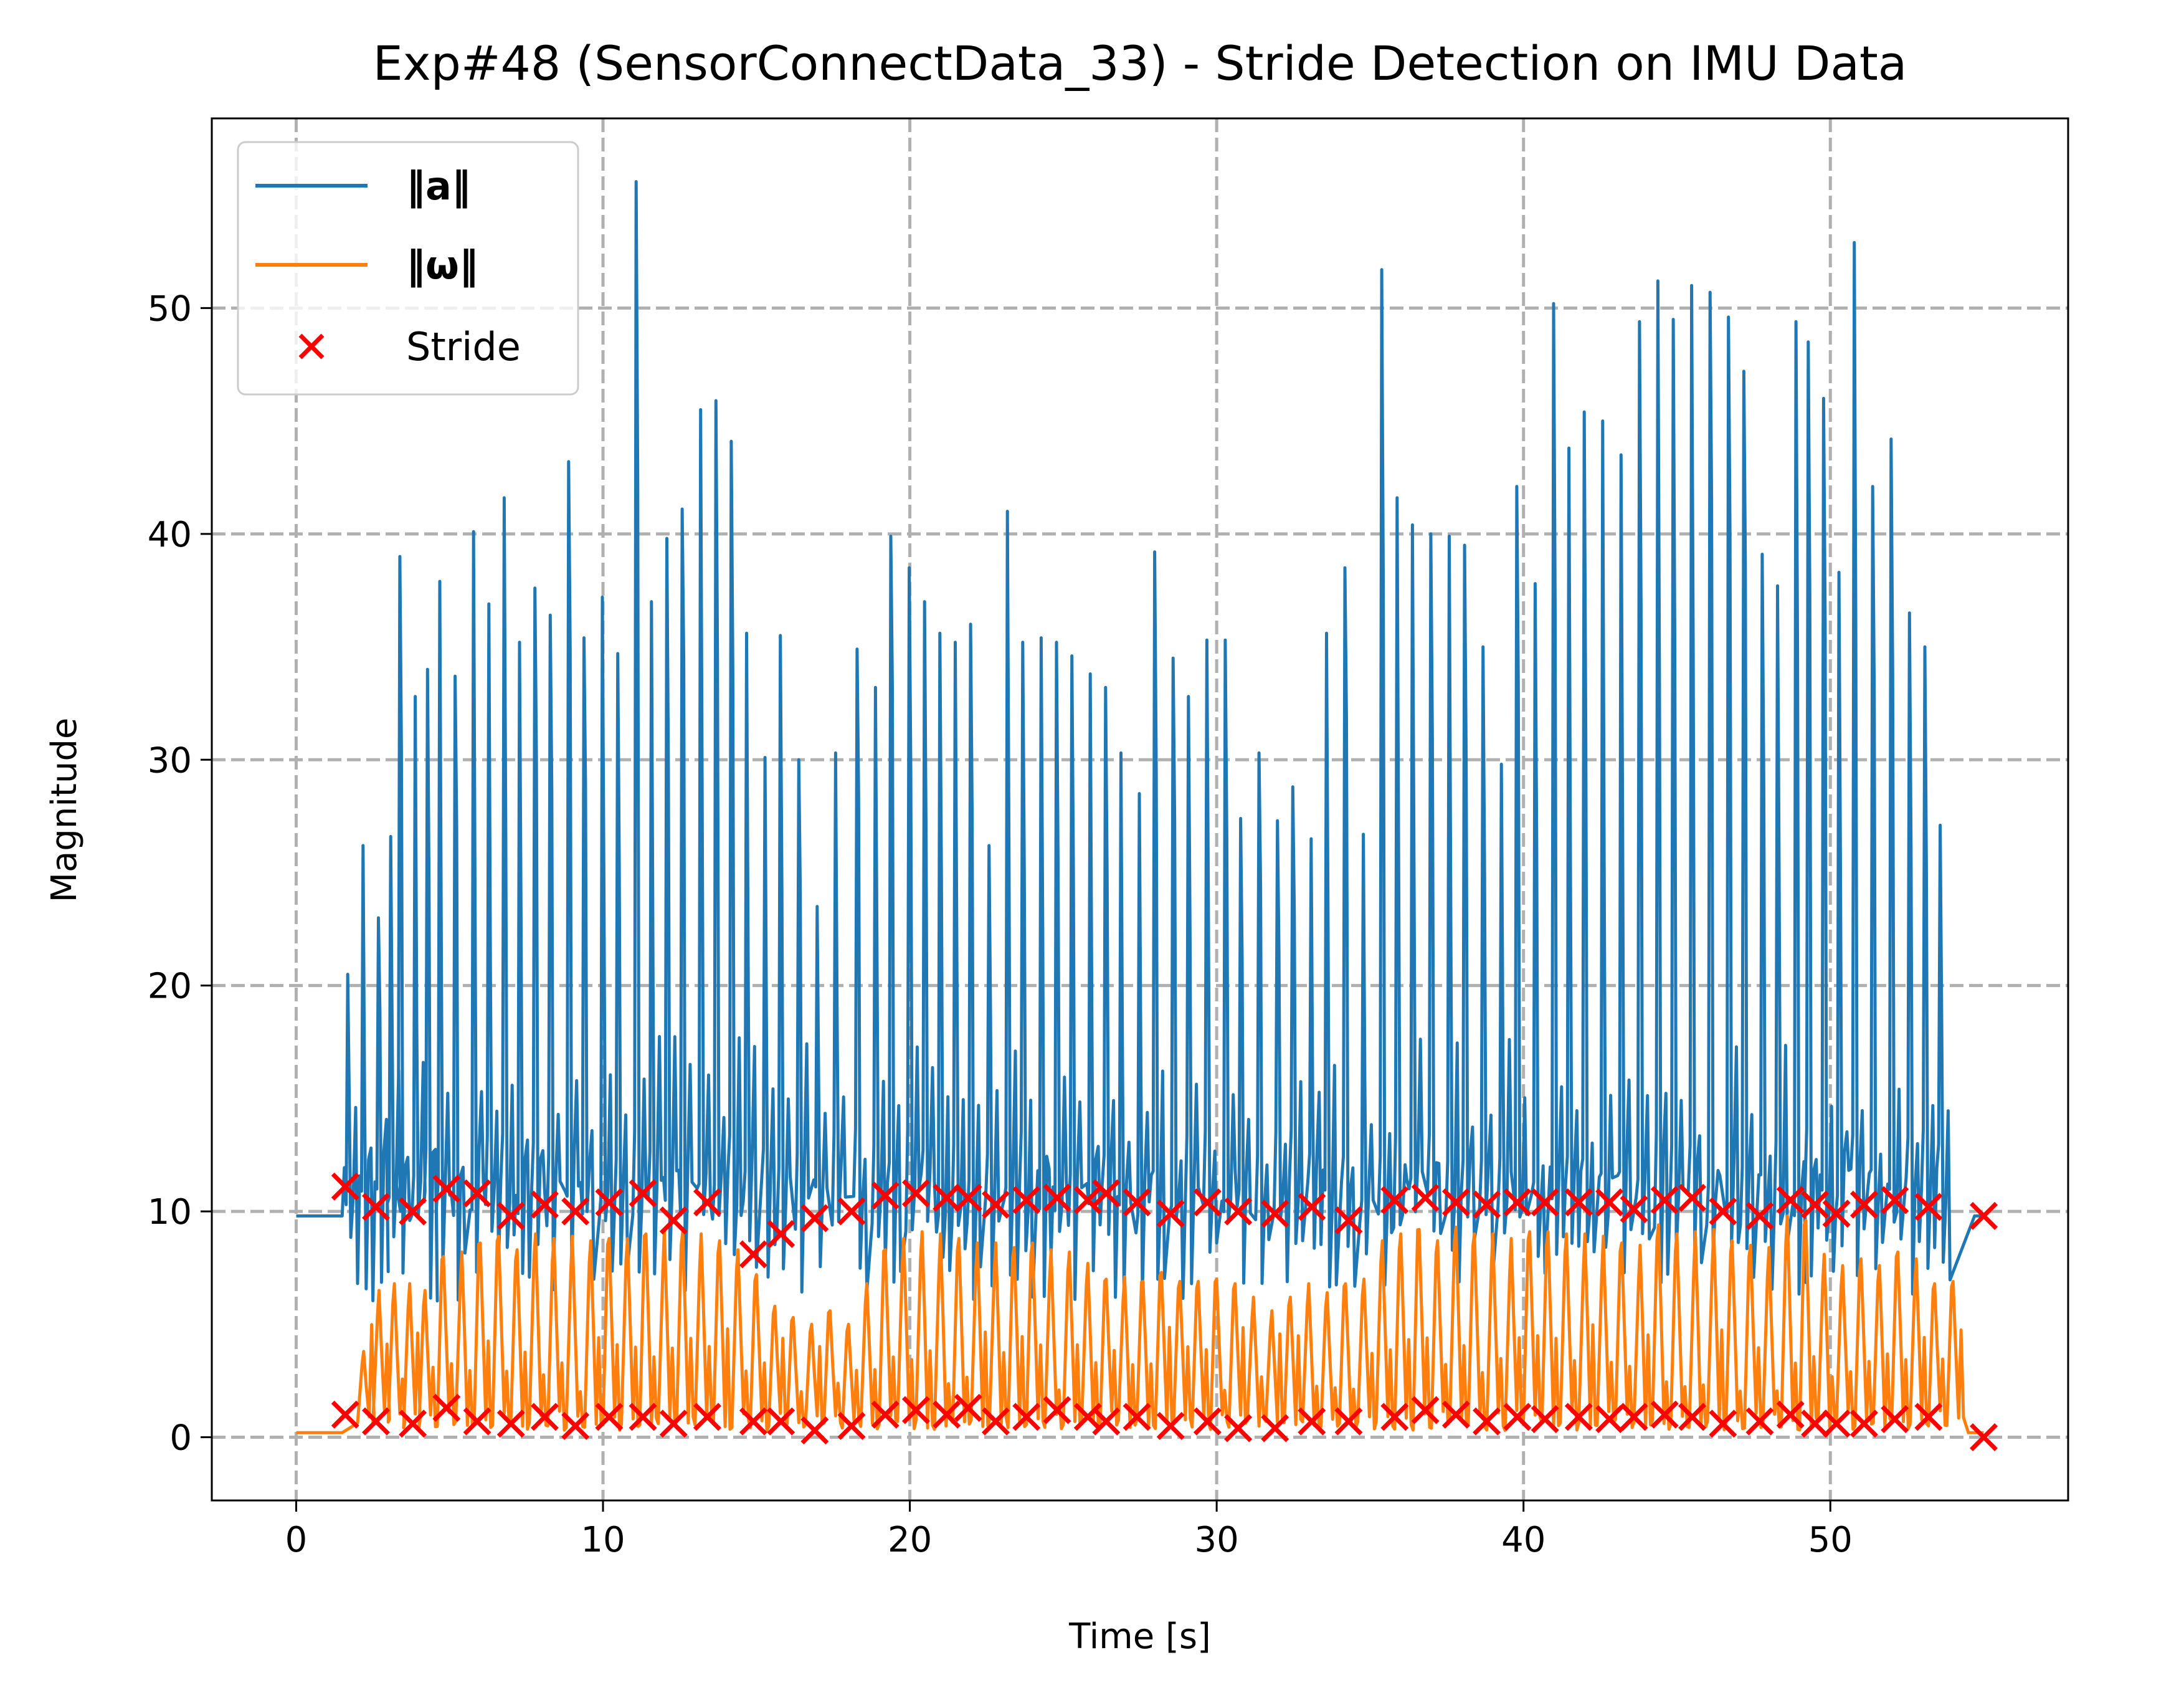 The width and height of the screenshot is (2184, 1693). What do you see at coordinates (170, 1212) in the screenshot?
I see `y-tick-label: 10` at bounding box center [170, 1212].